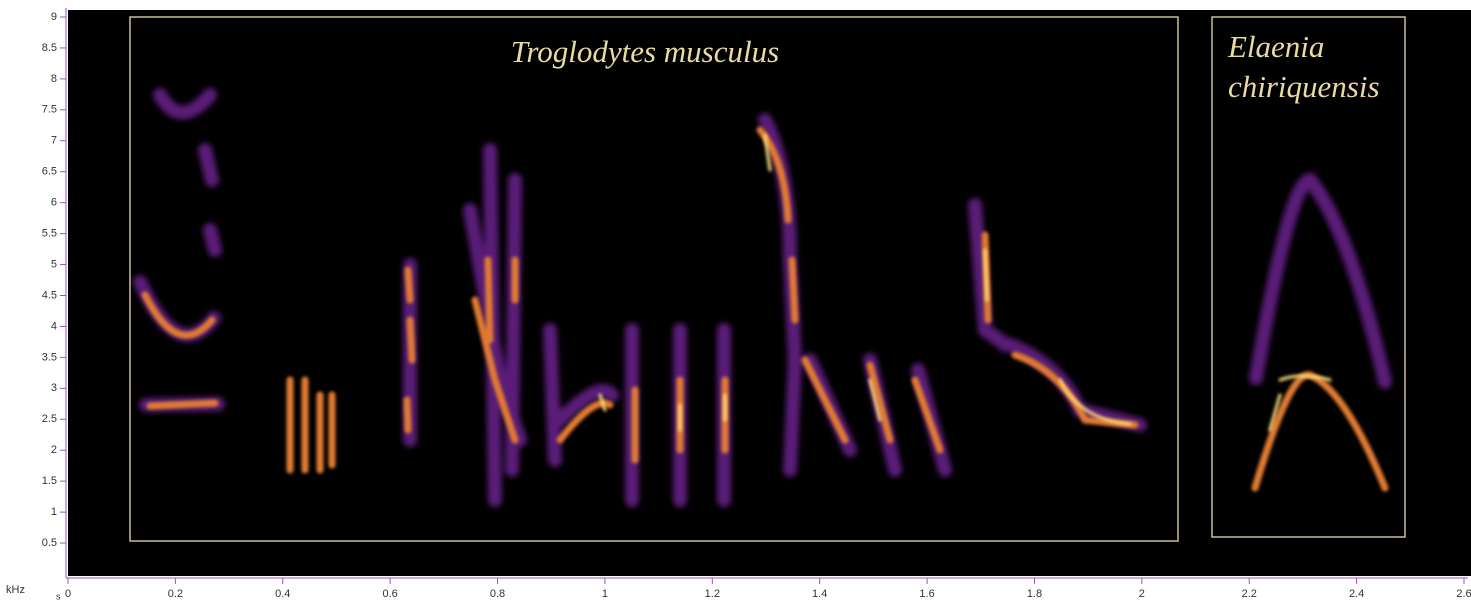 The height and width of the screenshot is (601, 1471). Describe the element at coordinates (1034, 594) in the screenshot. I see `x-tick-label: 1.8` at that location.